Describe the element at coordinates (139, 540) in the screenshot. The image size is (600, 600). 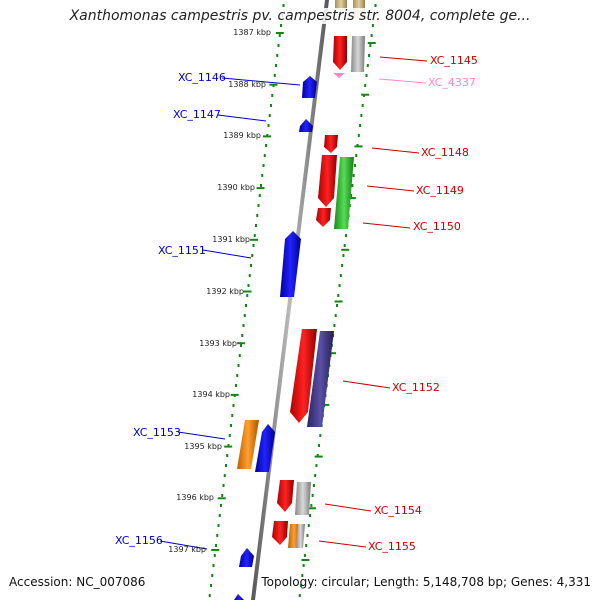
I see `gene-label-xc-1156: XC_1156` at that location.